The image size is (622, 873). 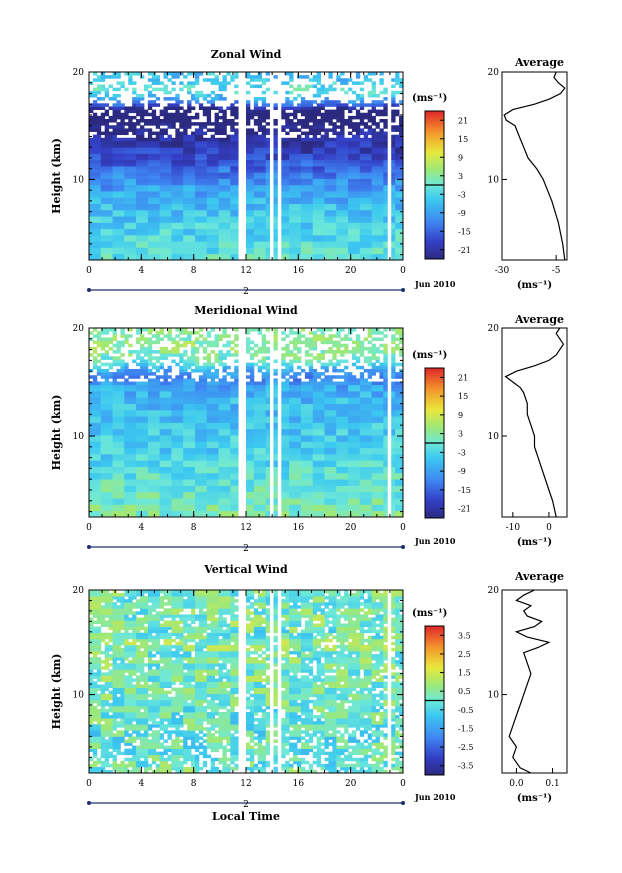 I want to click on average-y-tick-label: 10, so click(x=494, y=180).